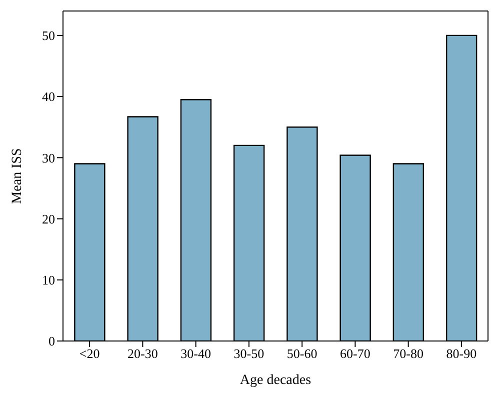 This screenshot has height=394, width=491. I want to click on y-tick-label: 20, so click(48, 218).